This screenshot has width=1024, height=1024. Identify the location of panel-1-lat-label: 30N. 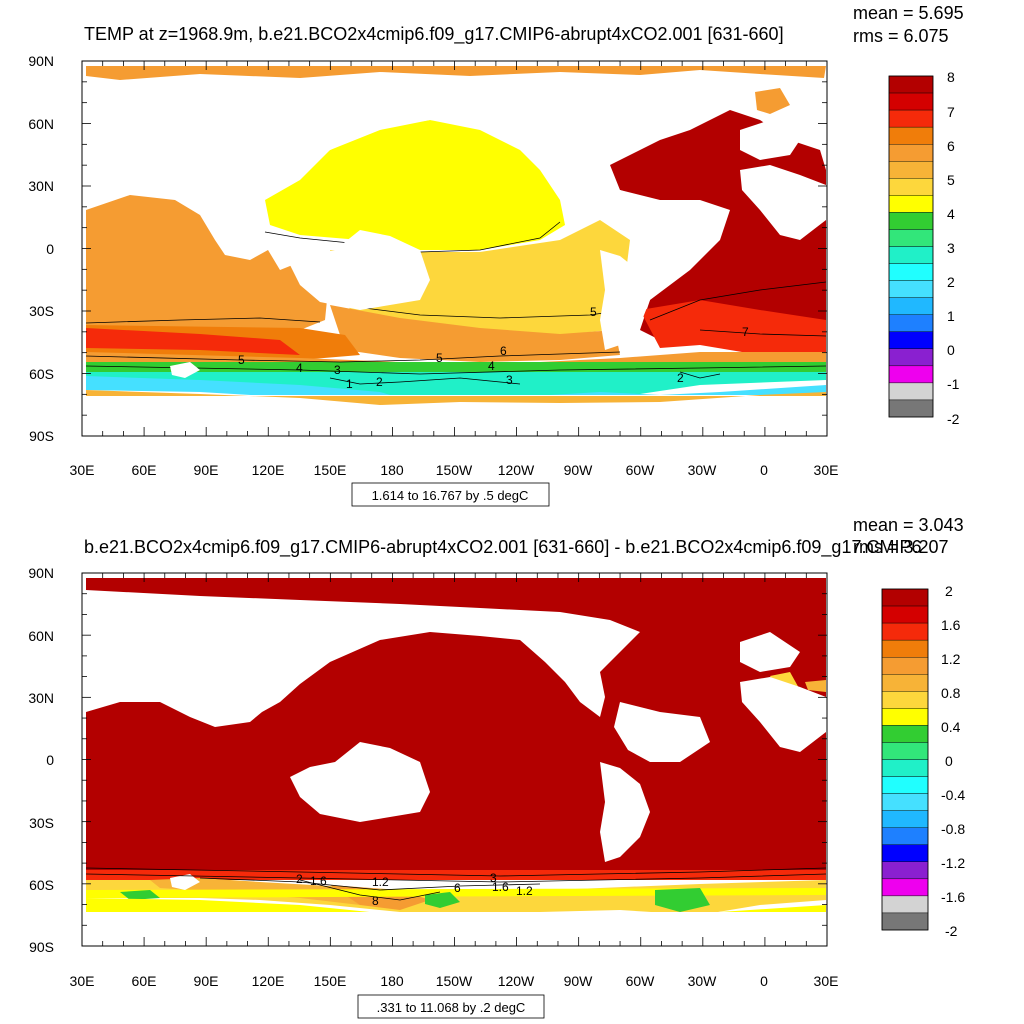
(41, 186).